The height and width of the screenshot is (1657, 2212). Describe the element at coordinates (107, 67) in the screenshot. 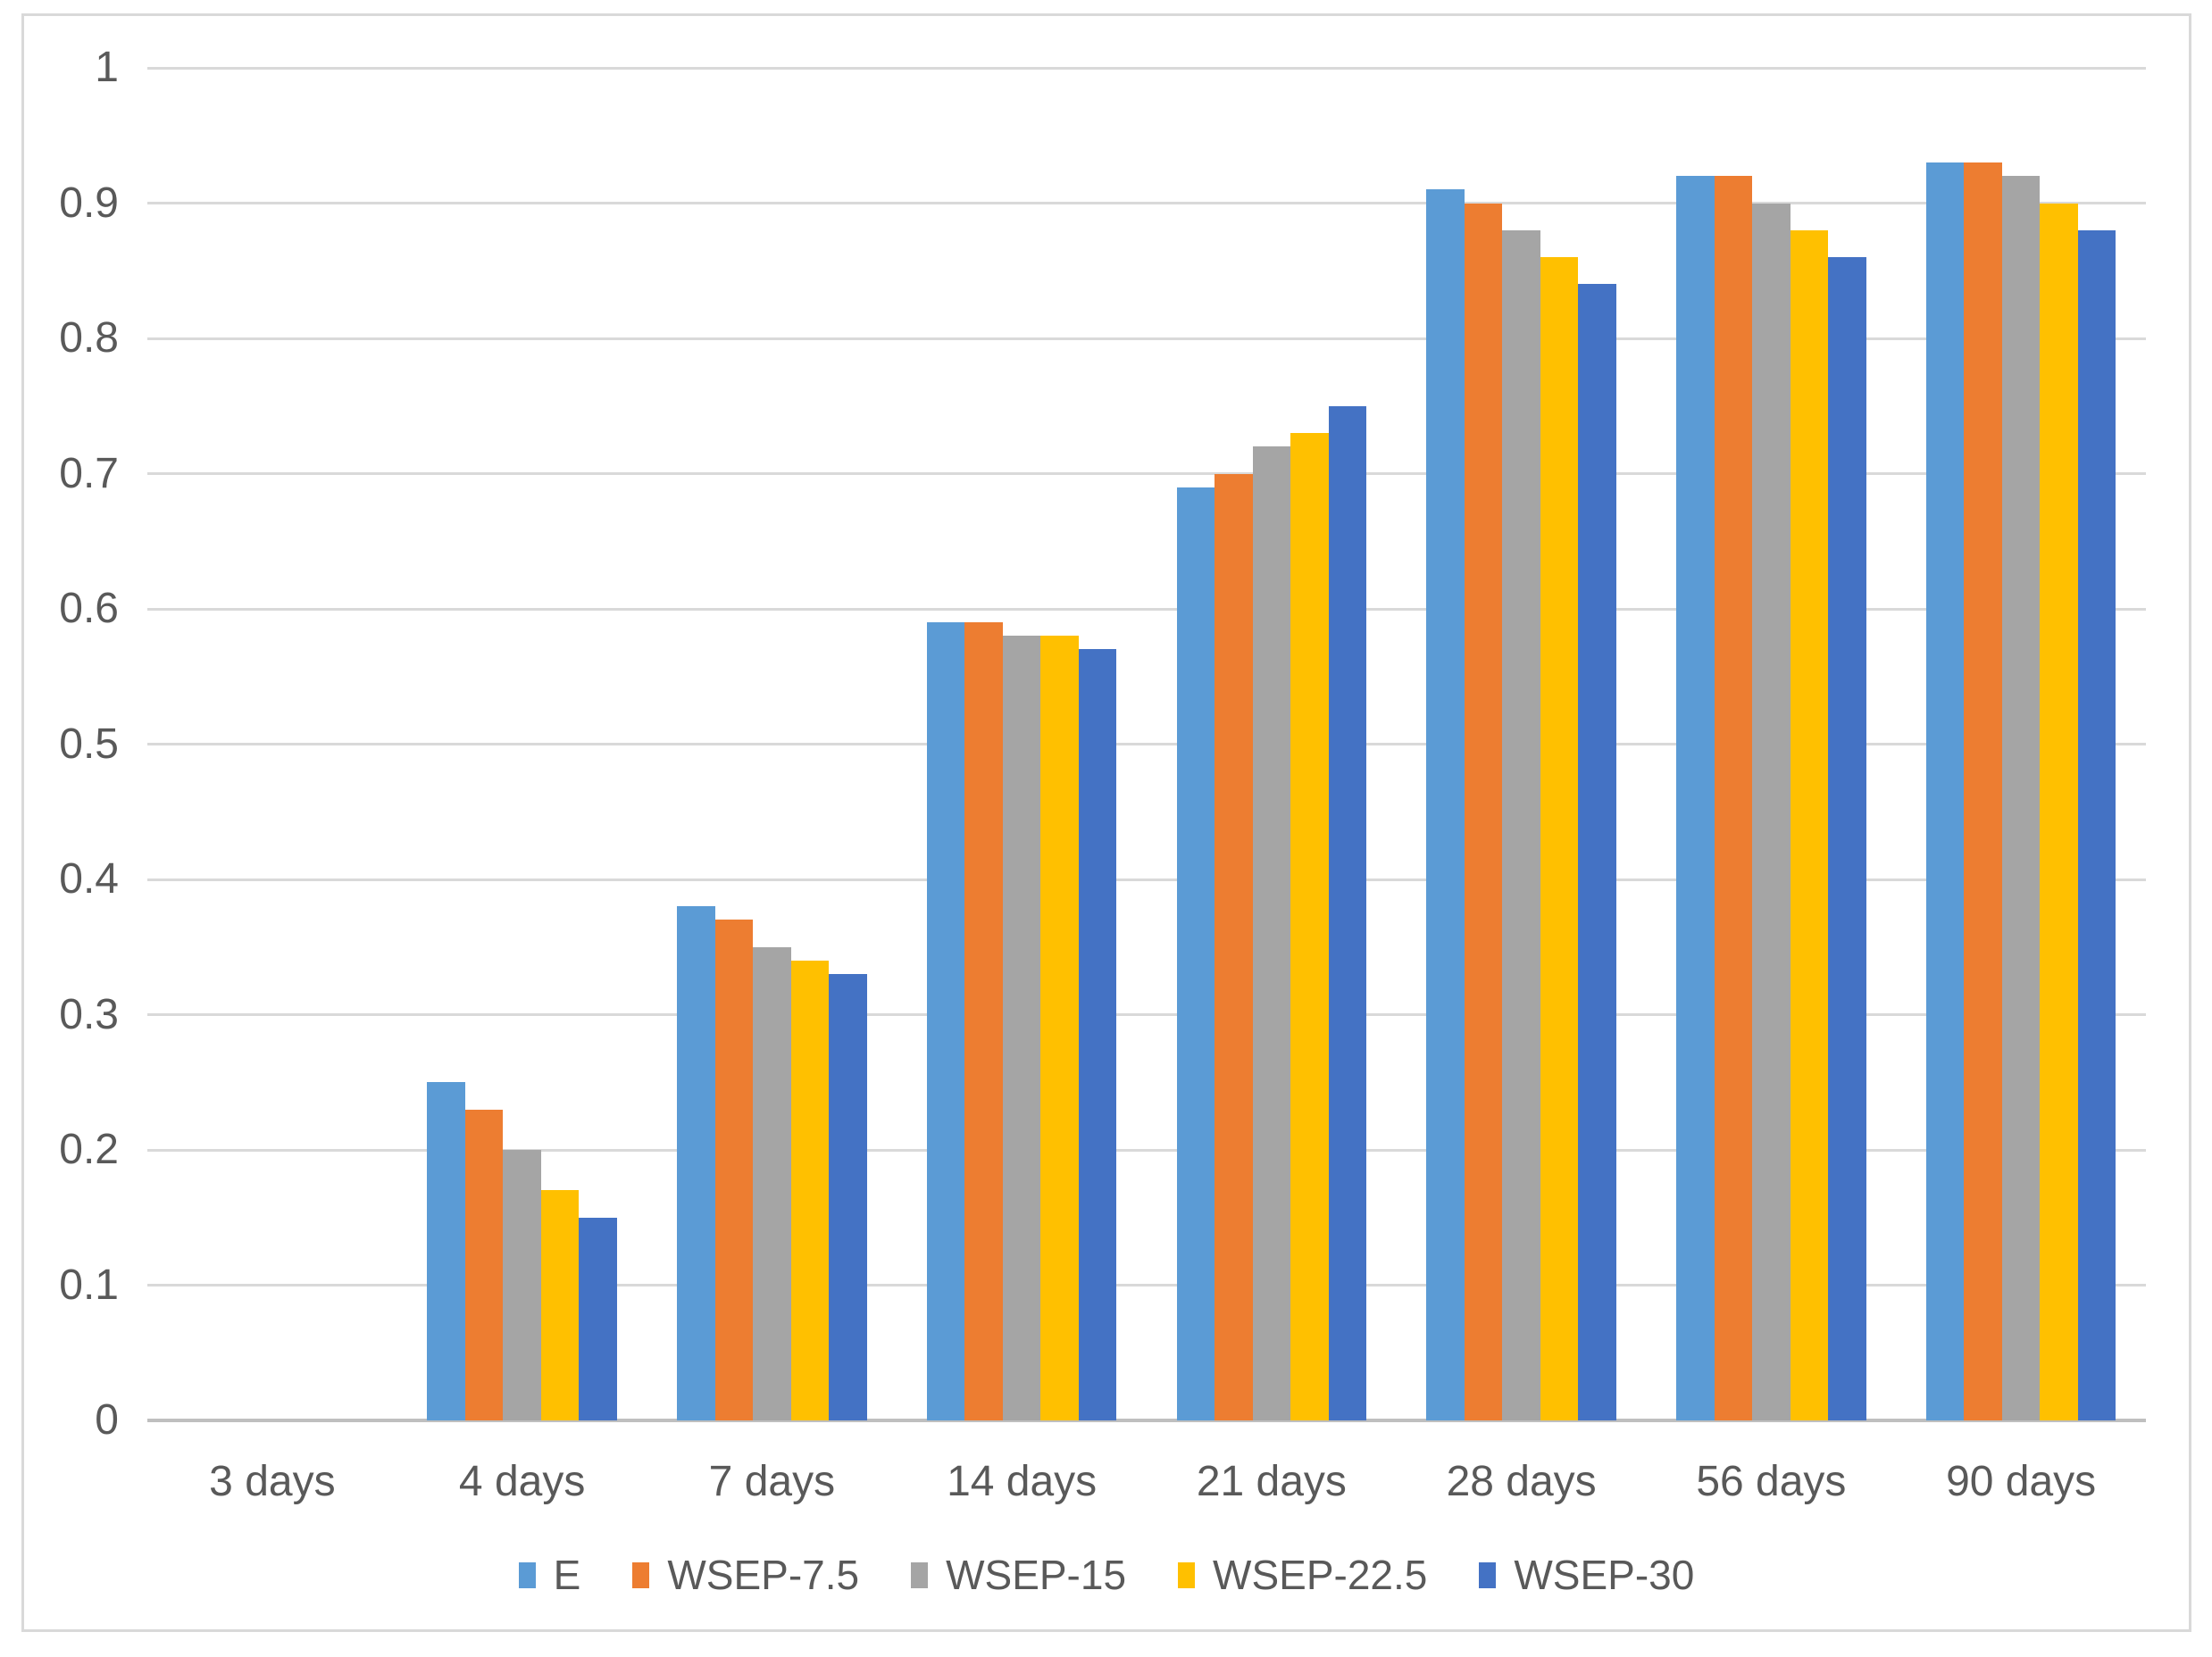

I see `y-tick-label-1: 1` at that location.